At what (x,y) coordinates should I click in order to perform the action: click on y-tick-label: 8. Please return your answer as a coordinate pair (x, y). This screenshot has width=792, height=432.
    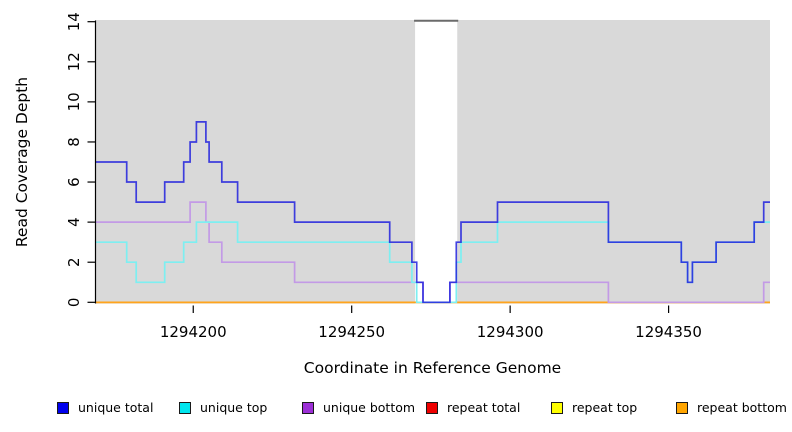
    Looking at the image, I should click on (74, 142).